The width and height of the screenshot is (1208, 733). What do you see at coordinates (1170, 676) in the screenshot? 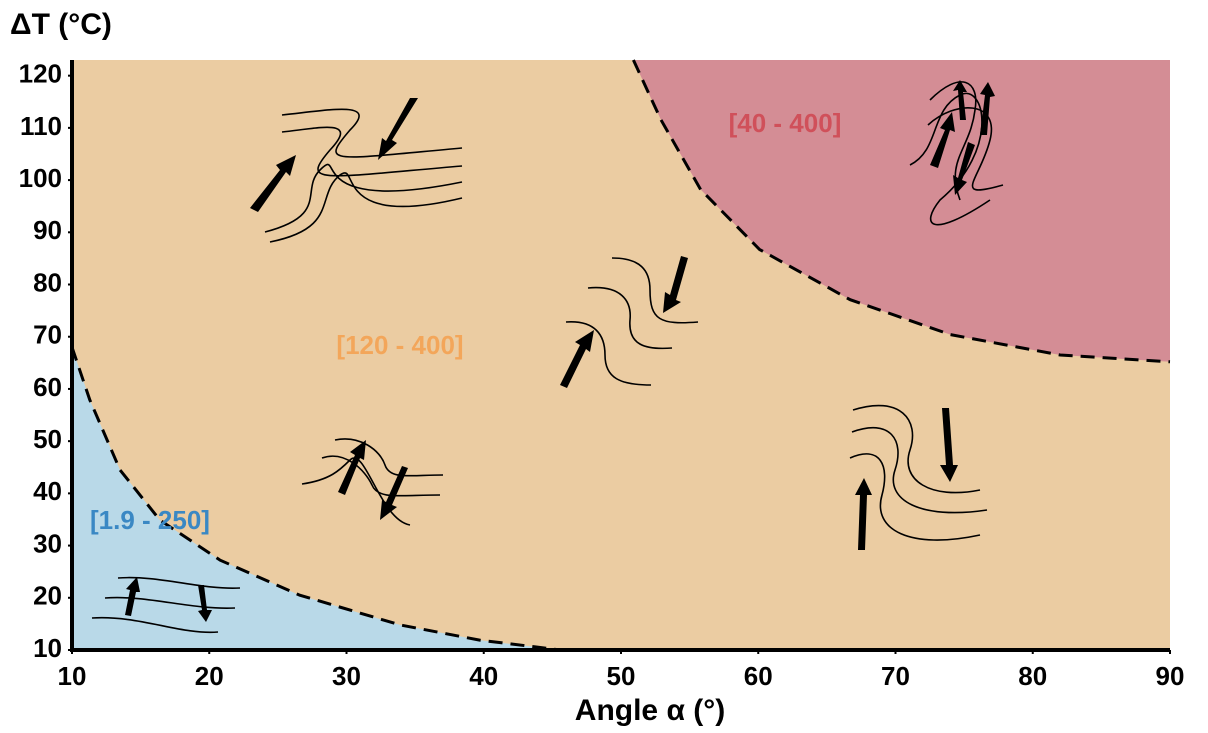
I see `x-tick-label: 90` at bounding box center [1170, 676].